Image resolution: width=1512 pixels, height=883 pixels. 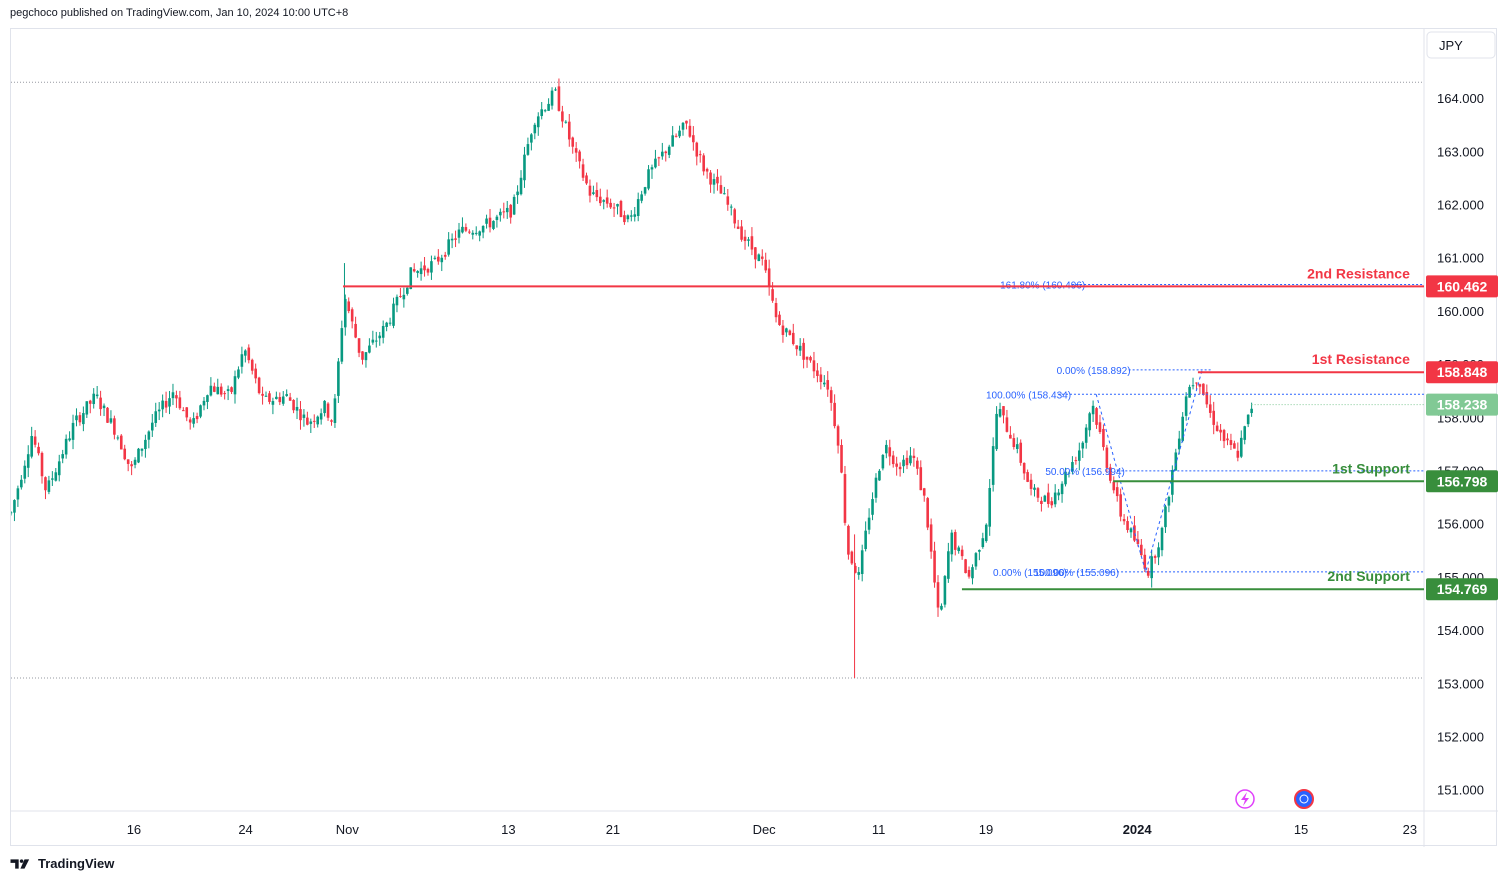 I want to click on price-tag-r1, so click(x=1462, y=372).